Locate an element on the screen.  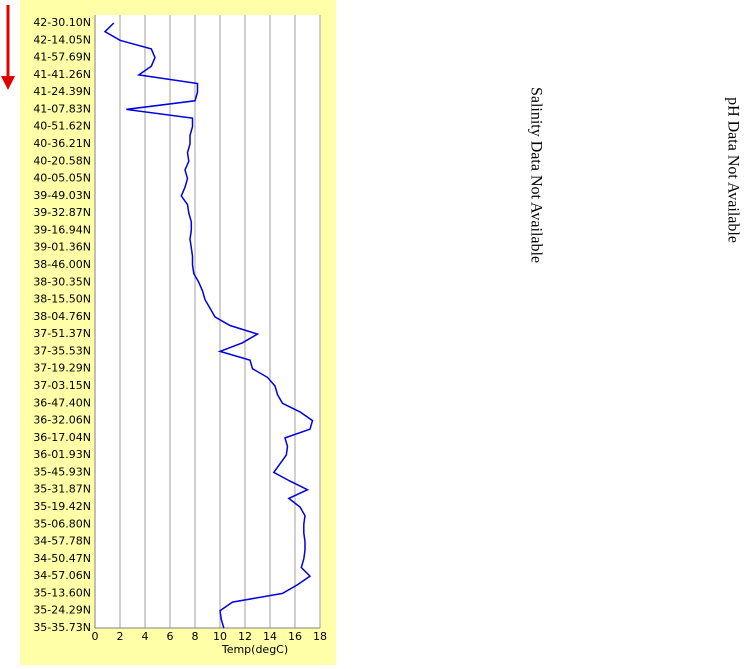
x-tick-label: 2 is located at coordinates (120, 636).